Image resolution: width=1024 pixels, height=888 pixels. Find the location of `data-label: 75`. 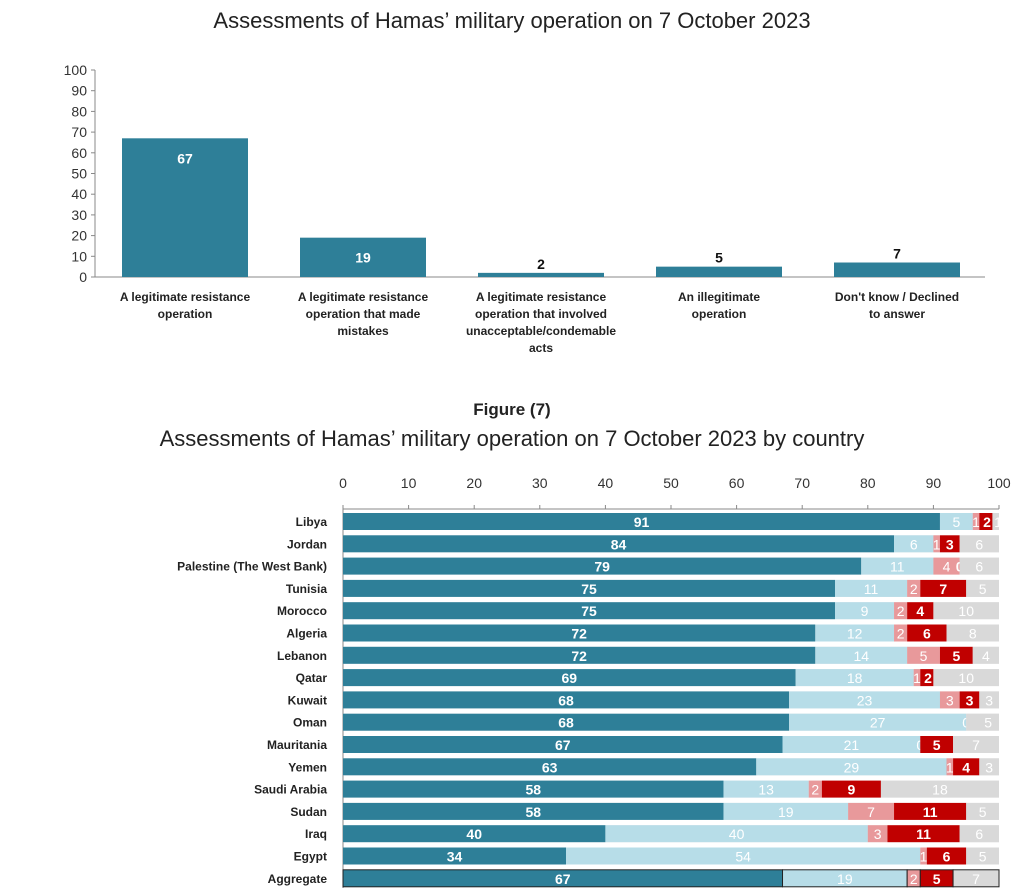

data-label: 75 is located at coordinates (589, 589).